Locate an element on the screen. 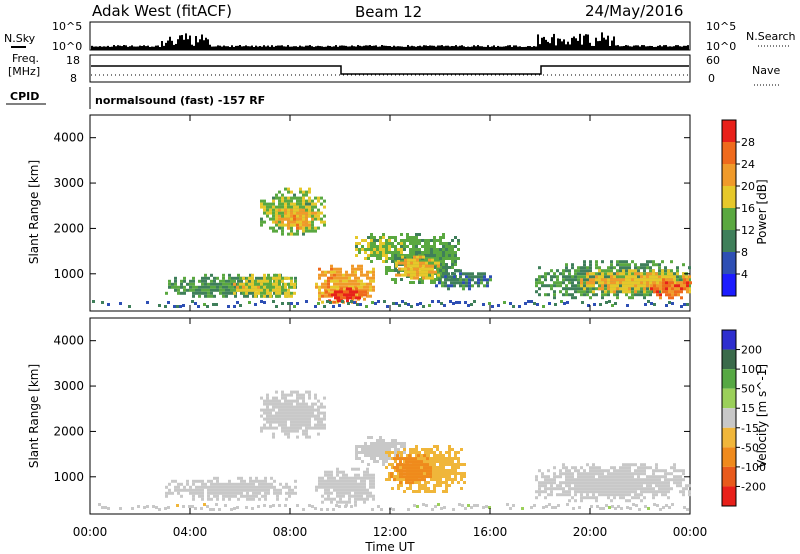 The height and width of the screenshot is (554, 800). y-tick-label: 1000 is located at coordinates (68, 274).